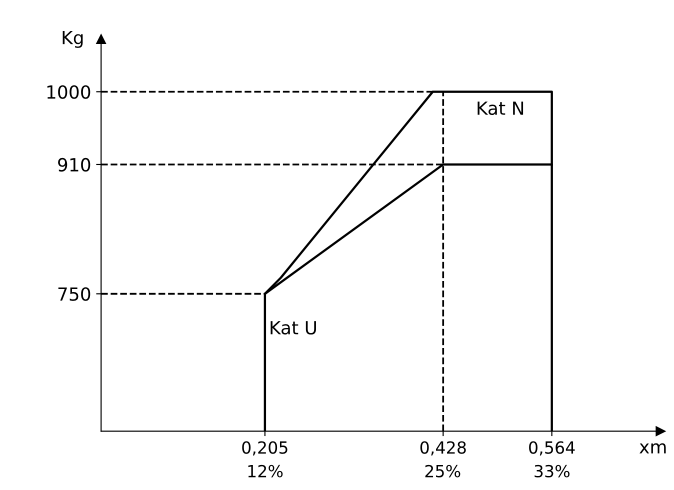 The image size is (674, 490). What do you see at coordinates (293, 328) in the screenshot?
I see `annotation: Kat U` at bounding box center [293, 328].